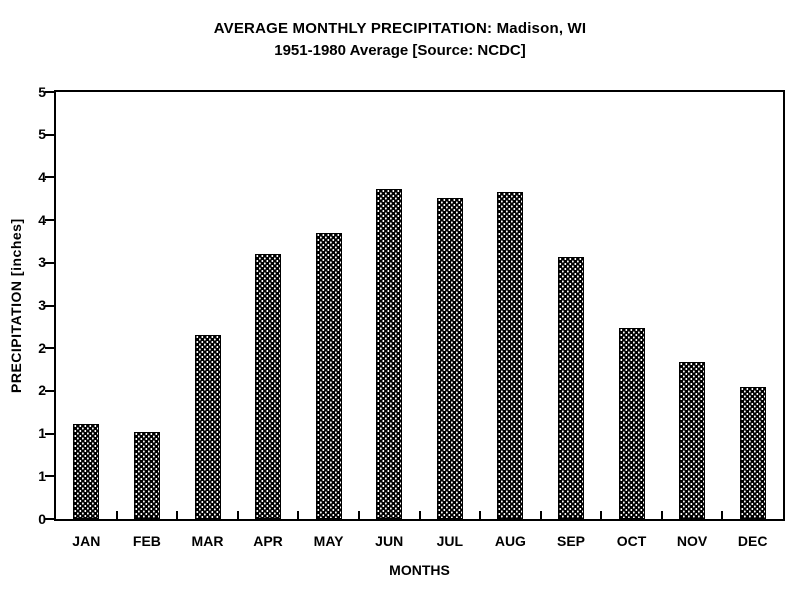 This screenshot has height=600, width=800. Describe the element at coordinates (419, 542) in the screenshot. I see `x-axis-tick-labels: JAN FEB MAR APR MAY JUN JUL AUG SEP OCT NOV DEC` at that location.